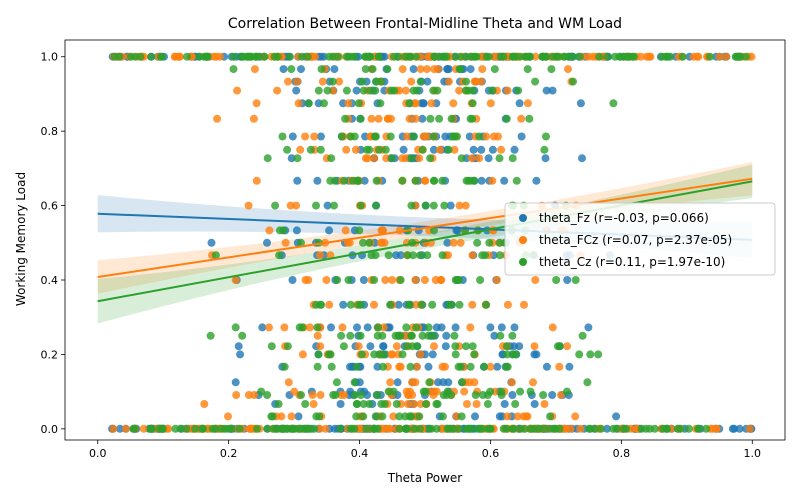 Image resolution: width=800 pixels, height=504 pixels. Describe the element at coordinates (632, 262) in the screenshot. I see `legend-label: theta_Cz (r=0.11, p=1.97e-10)` at that location.